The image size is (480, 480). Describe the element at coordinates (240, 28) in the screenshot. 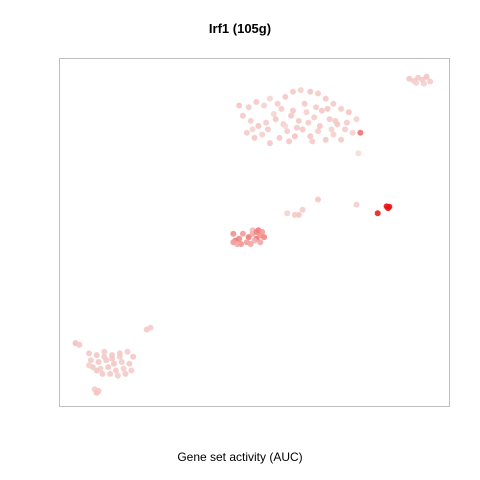

I see `chart-title: Irf1 (105g)` at that location.